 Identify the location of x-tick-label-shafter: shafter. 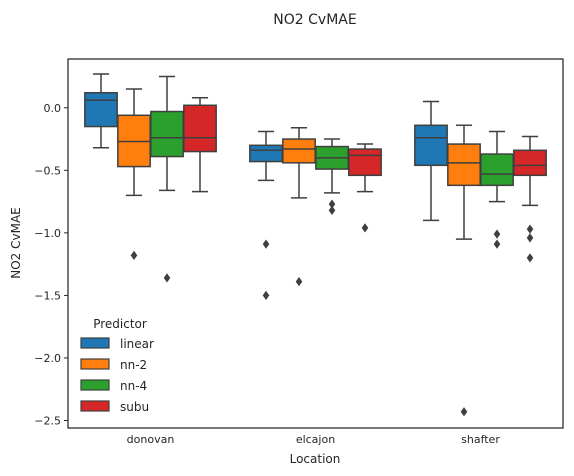
(480, 439).